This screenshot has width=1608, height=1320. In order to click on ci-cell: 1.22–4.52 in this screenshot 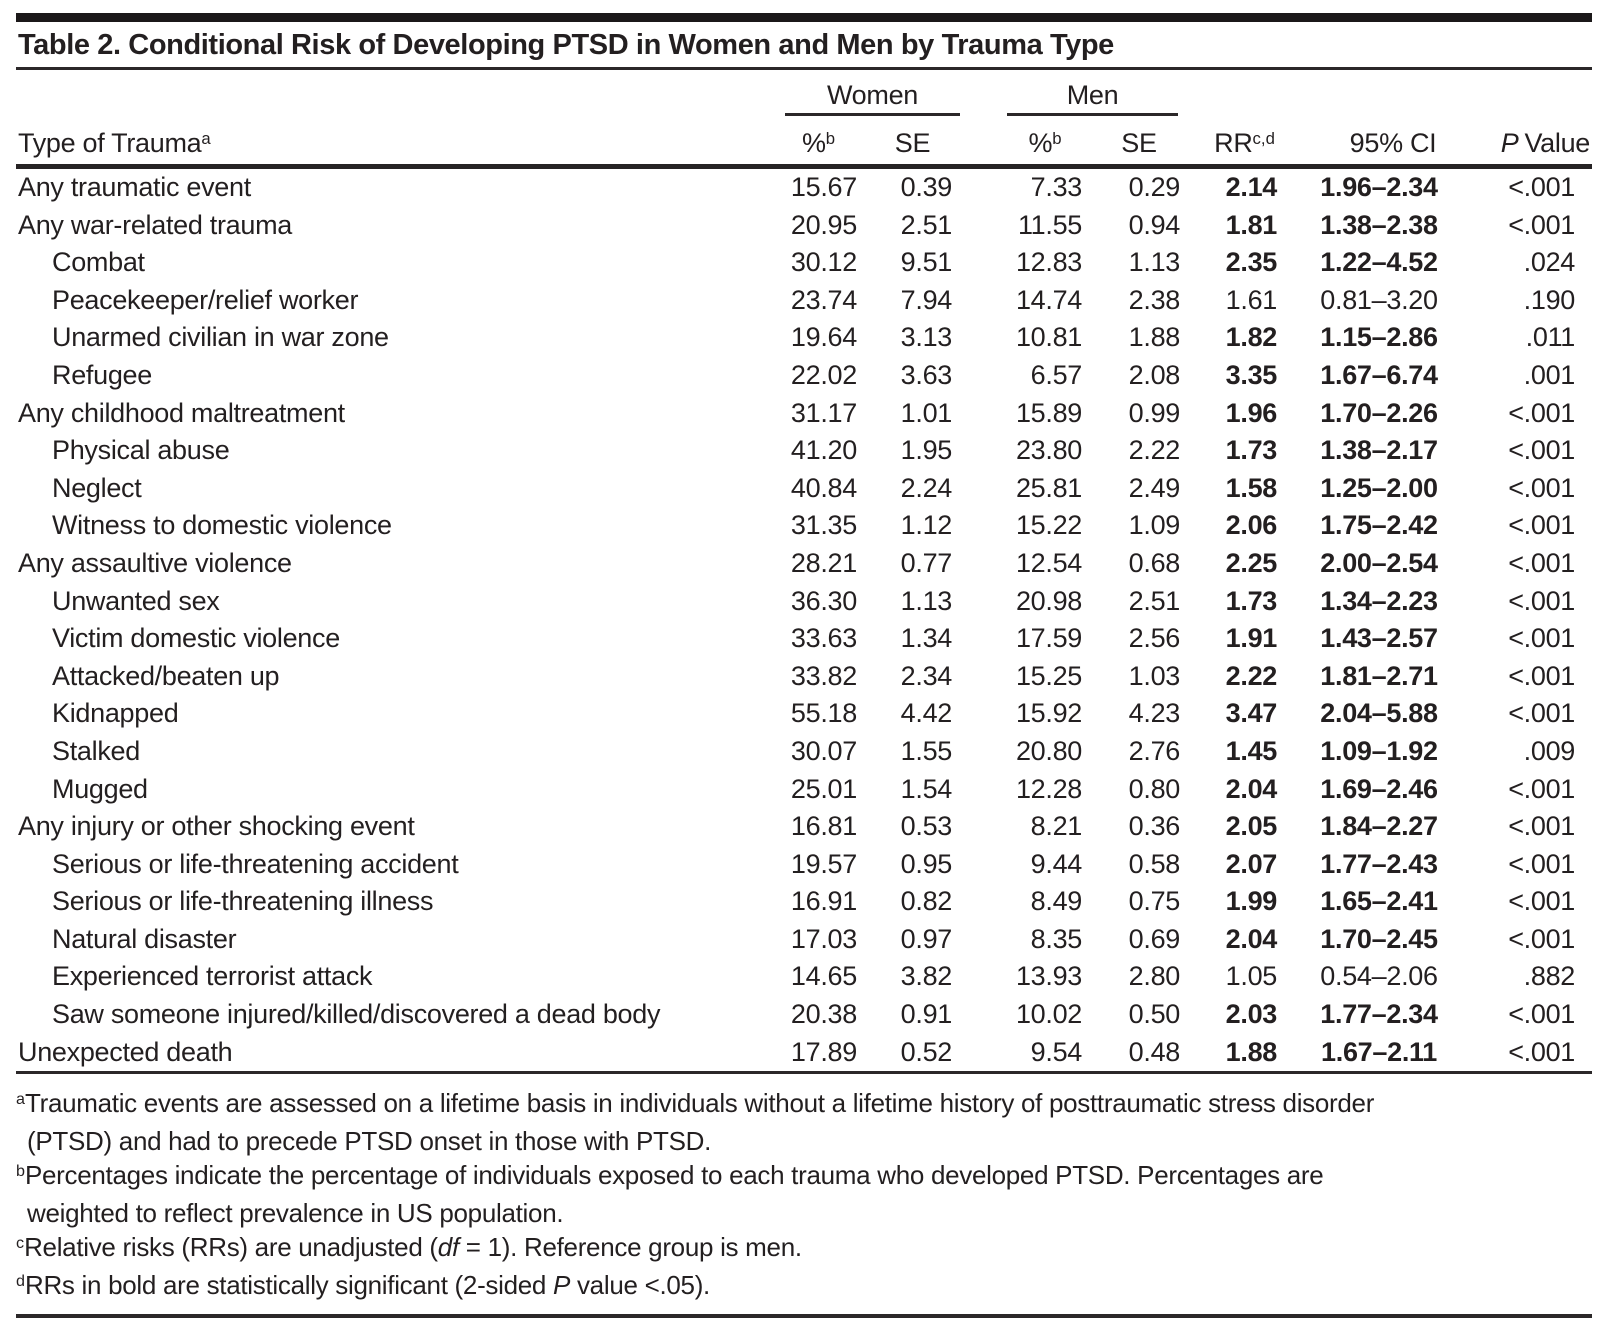, I will do `click(1379, 262)`.